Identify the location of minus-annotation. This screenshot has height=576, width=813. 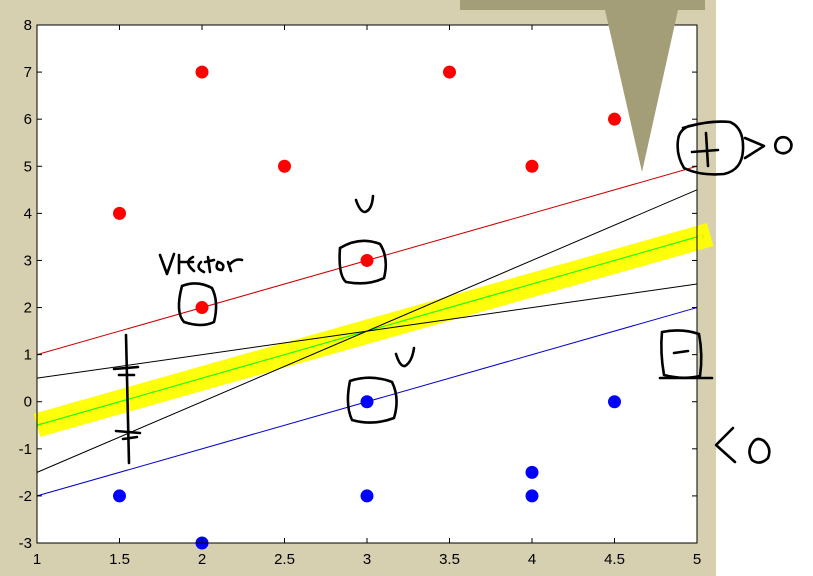
(686, 354).